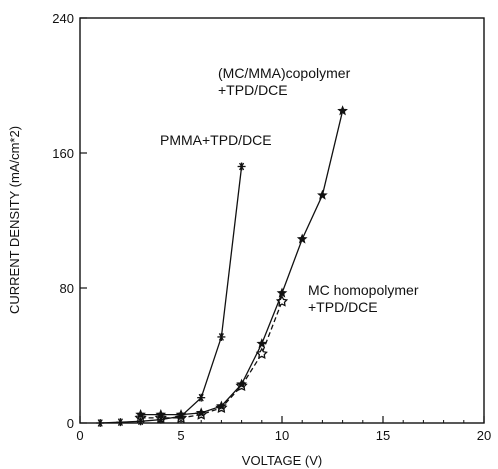 The height and width of the screenshot is (469, 498). What do you see at coordinates (363, 298) in the screenshot?
I see `series-label: MC homopolymer +TPD/DCE` at bounding box center [363, 298].